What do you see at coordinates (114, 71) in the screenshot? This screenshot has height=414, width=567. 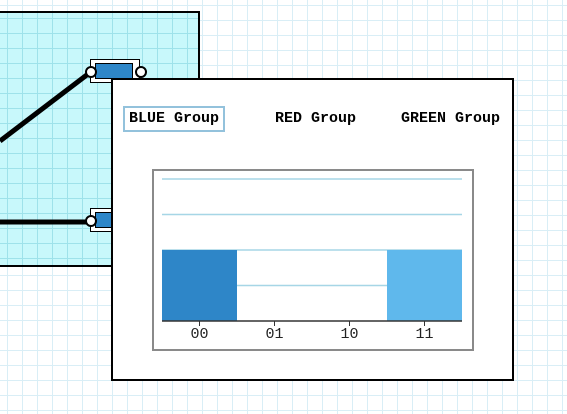 I see `gate-icon` at bounding box center [114, 71].